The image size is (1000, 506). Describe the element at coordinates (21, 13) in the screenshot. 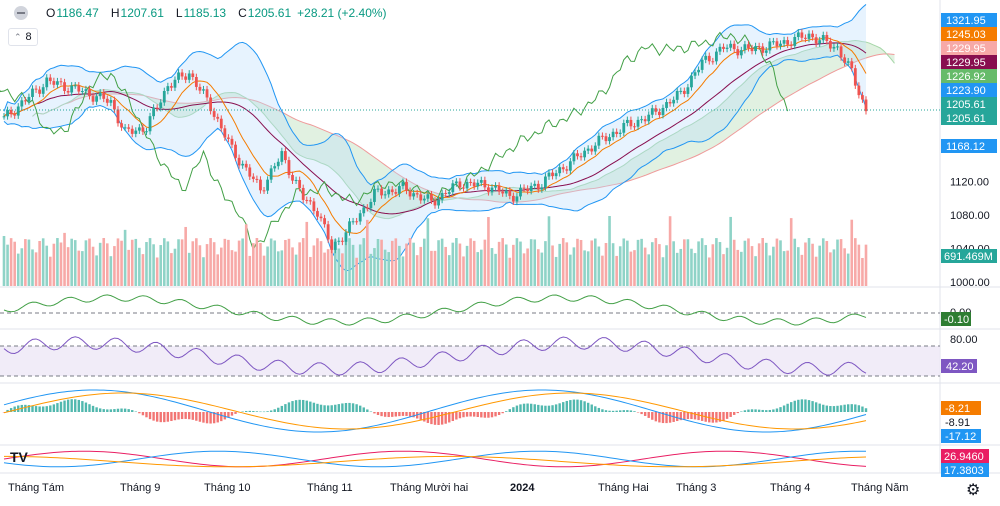

I see `menu-icon` at that location.